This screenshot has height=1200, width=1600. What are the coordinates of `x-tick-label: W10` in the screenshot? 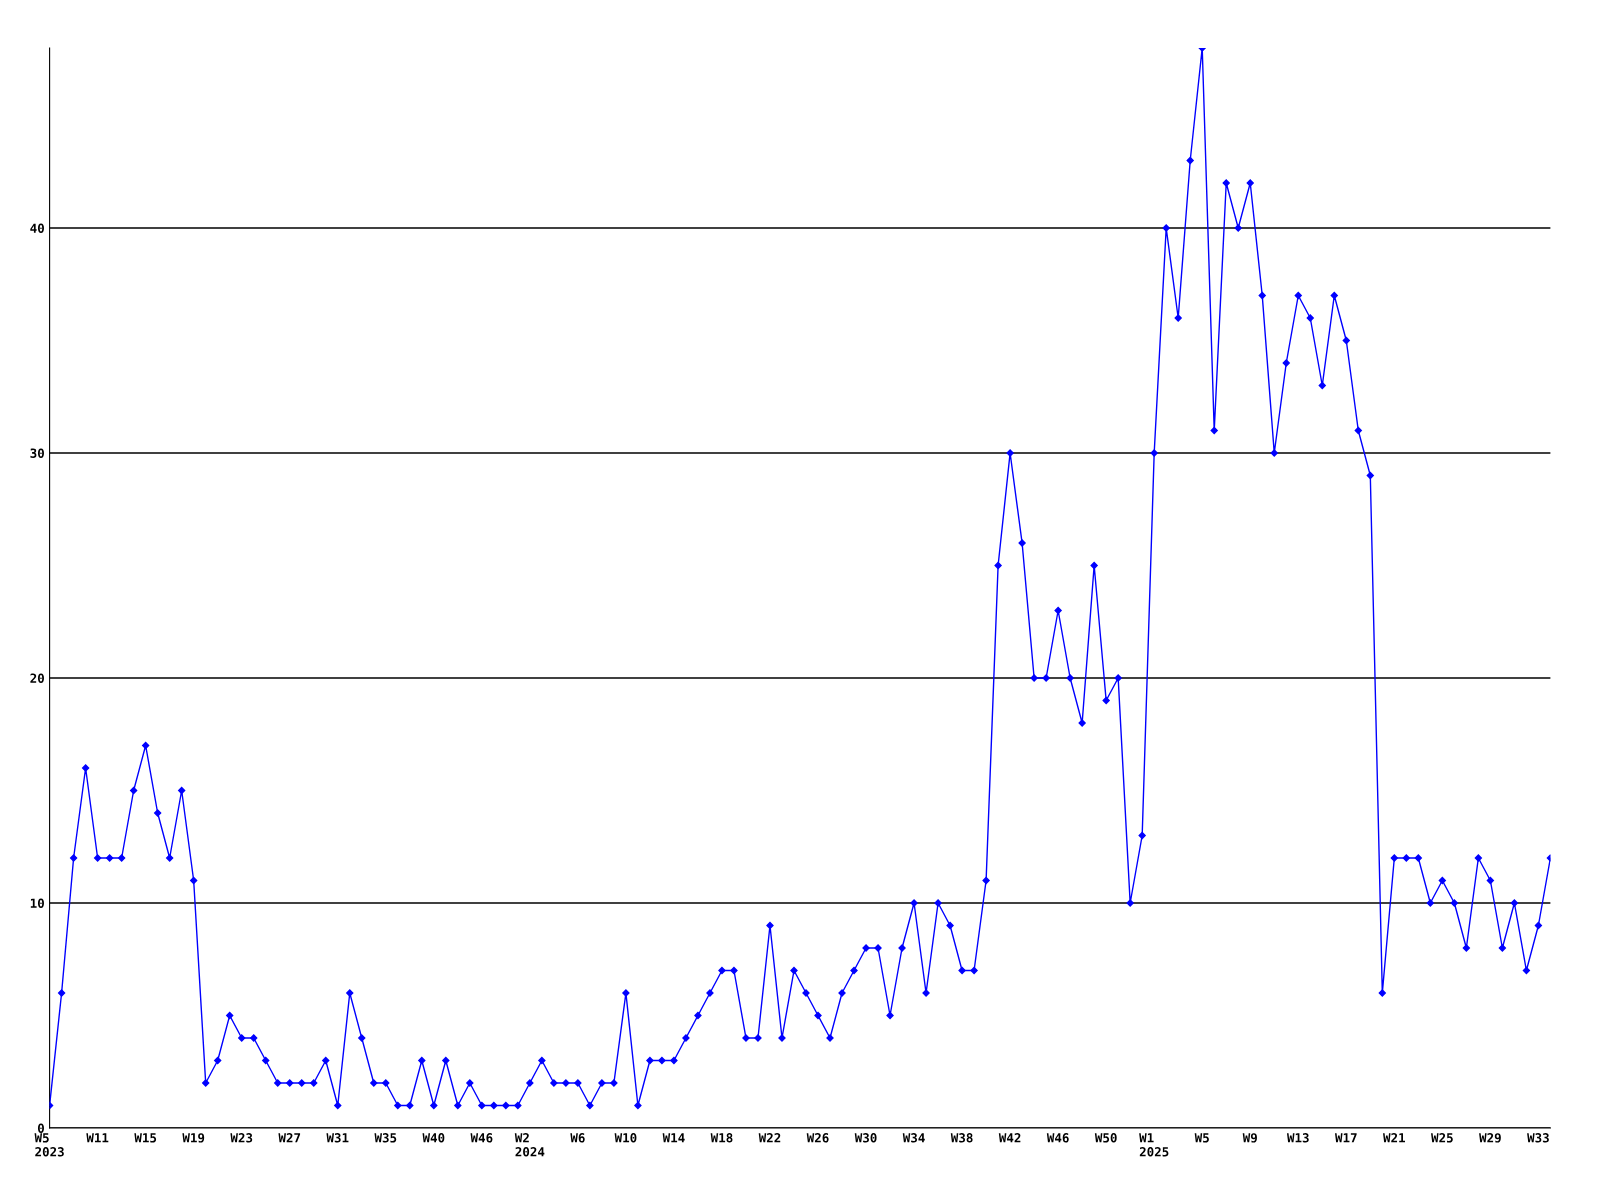 It's located at (625, 1138).